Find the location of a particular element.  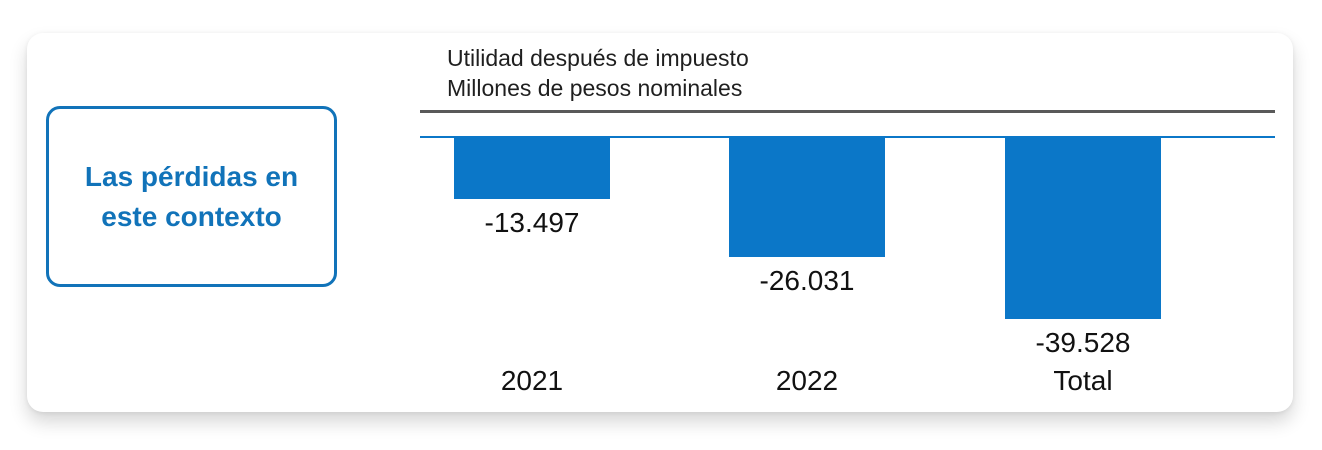

bar-category-label: 2021 is located at coordinates (532, 380).